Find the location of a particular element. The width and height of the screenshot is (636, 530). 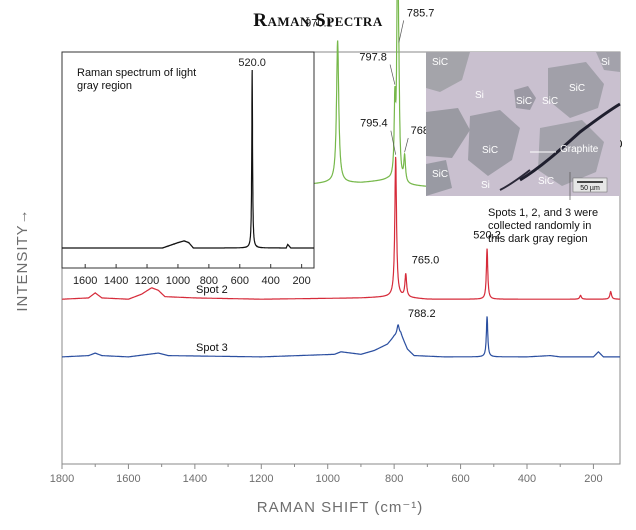

x-tick-label: 200 is located at coordinates (593, 479).